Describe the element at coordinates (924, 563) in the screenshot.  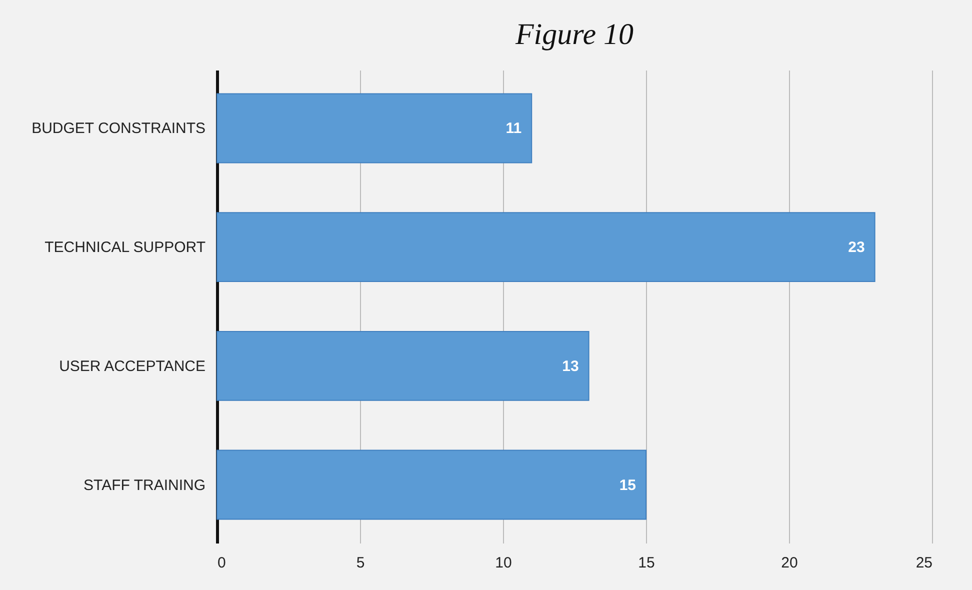
I see `x-tick-label: 25` at that location.